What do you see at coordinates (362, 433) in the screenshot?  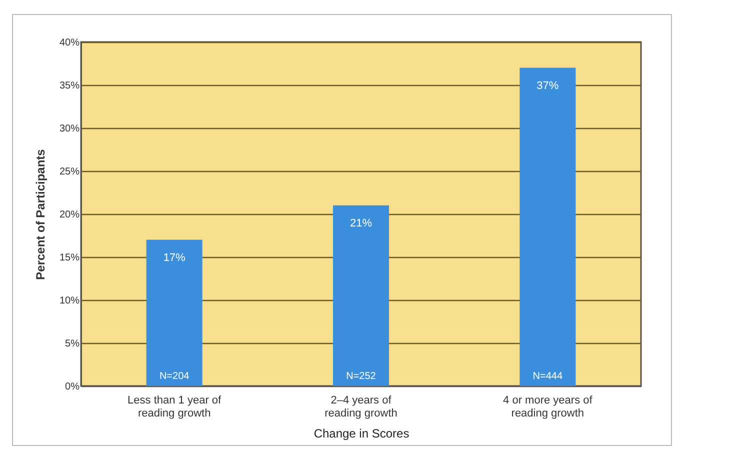 I see `x-axis-title: Change in Scores` at bounding box center [362, 433].